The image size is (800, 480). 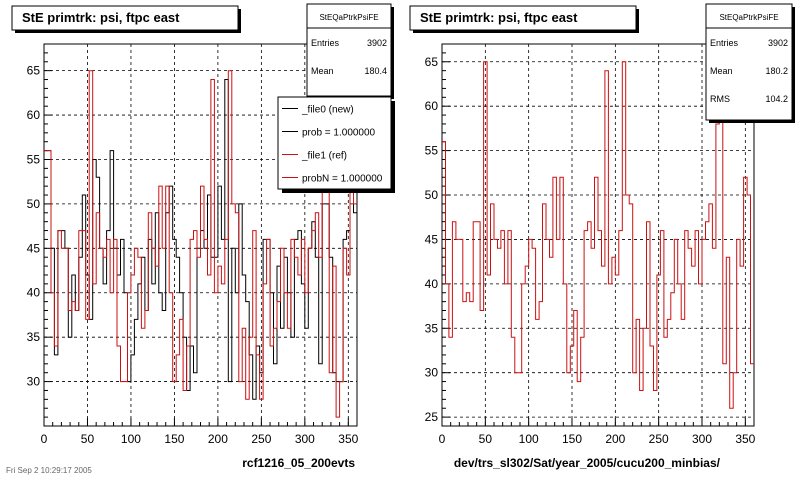 What do you see at coordinates (339, 133) in the screenshot?
I see `legend-entry-label: prob = 1.000000` at bounding box center [339, 133].